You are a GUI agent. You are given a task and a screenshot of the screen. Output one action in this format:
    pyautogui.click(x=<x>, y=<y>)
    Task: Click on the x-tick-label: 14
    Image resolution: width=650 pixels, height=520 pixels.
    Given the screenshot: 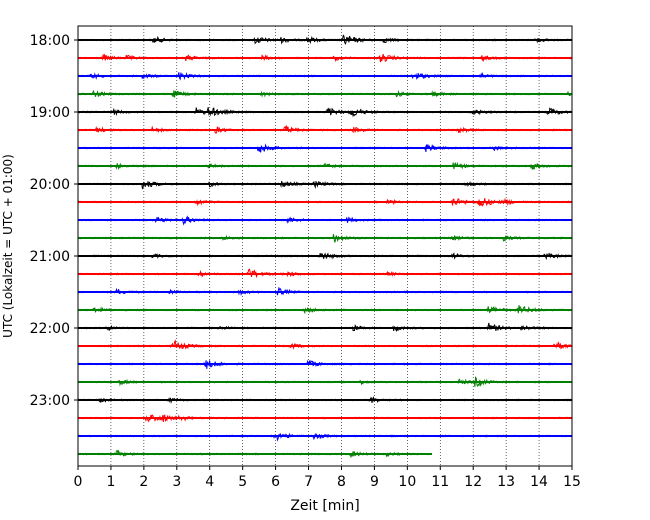 What is the action you would take?
    pyautogui.click(x=539, y=482)
    